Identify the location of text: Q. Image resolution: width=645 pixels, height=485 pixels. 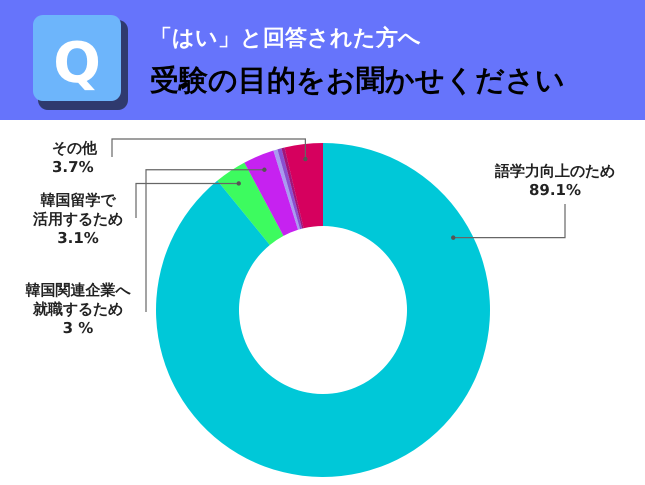
(77, 63).